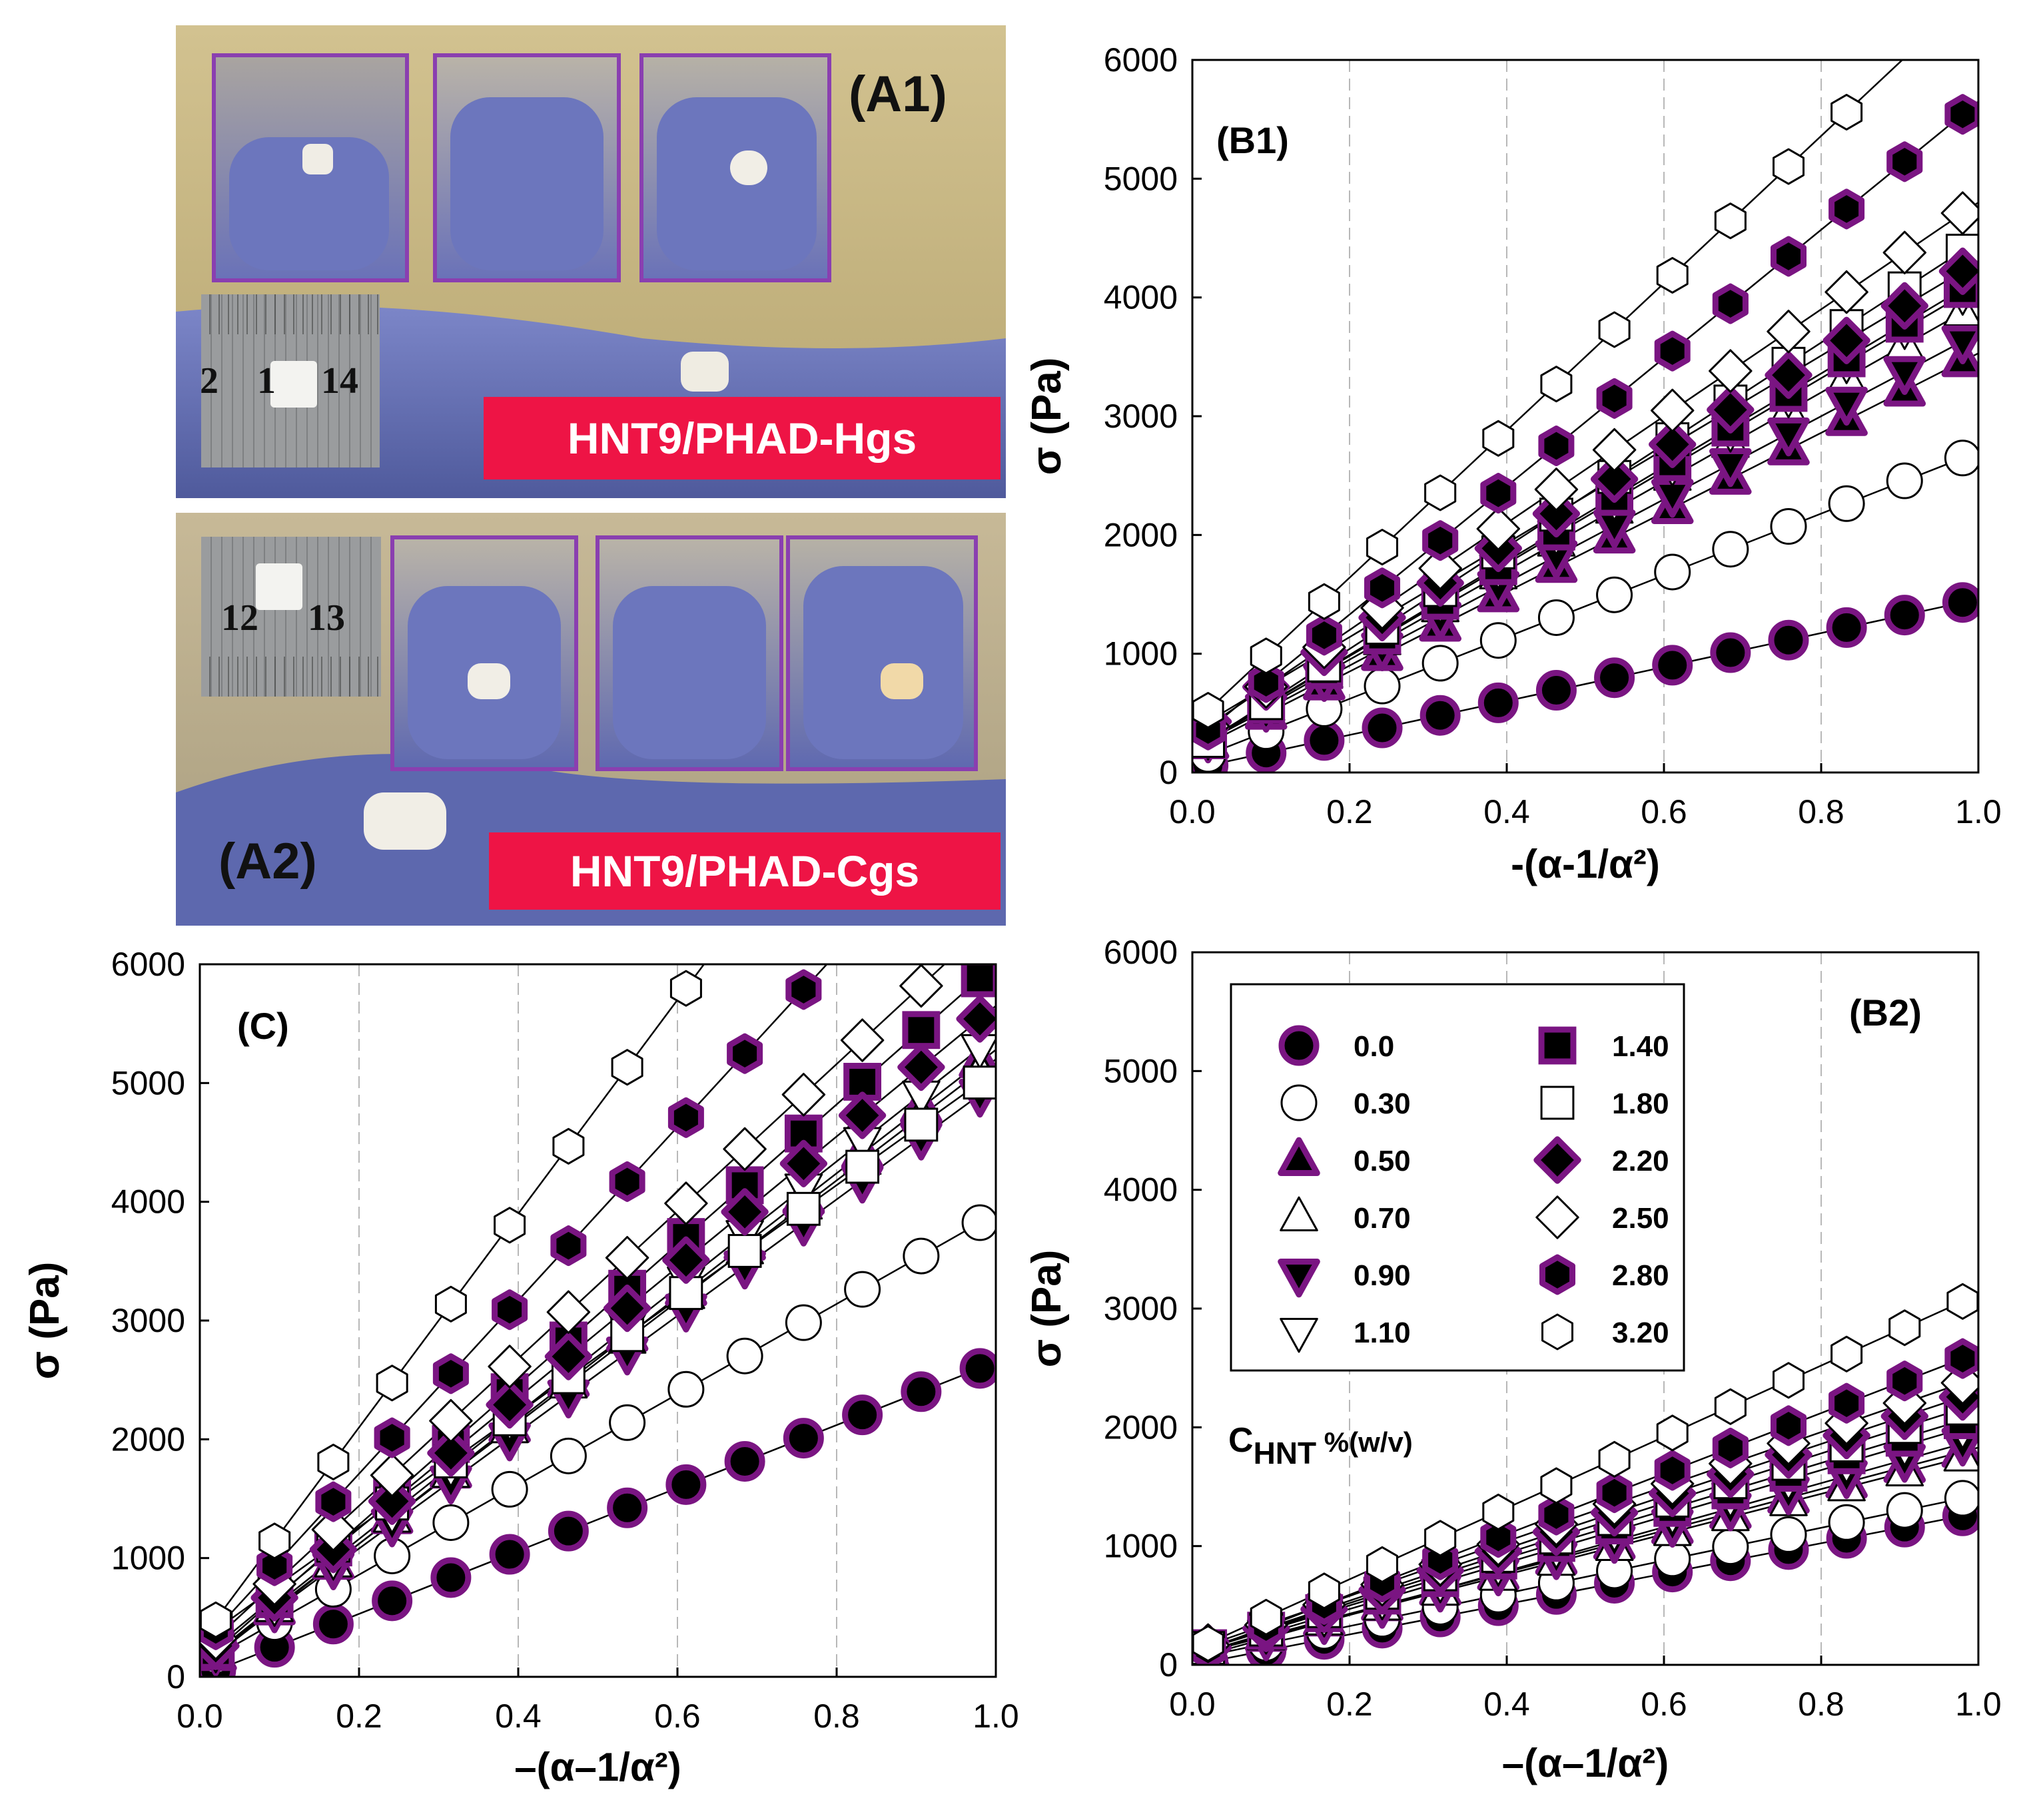  Describe the element at coordinates (591, 719) in the screenshot. I see `photo-a2: 12 13 (A2) HNT9/PHAD-Cgs` at that location.